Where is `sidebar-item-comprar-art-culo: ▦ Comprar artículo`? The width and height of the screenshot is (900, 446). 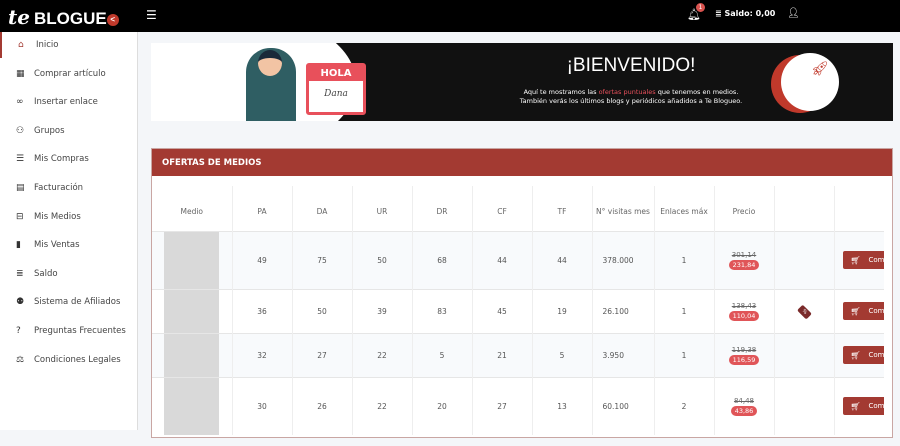
sidebar-item-comprar-art-culo: ▦ Comprar artículo is located at coordinates (68, 74).